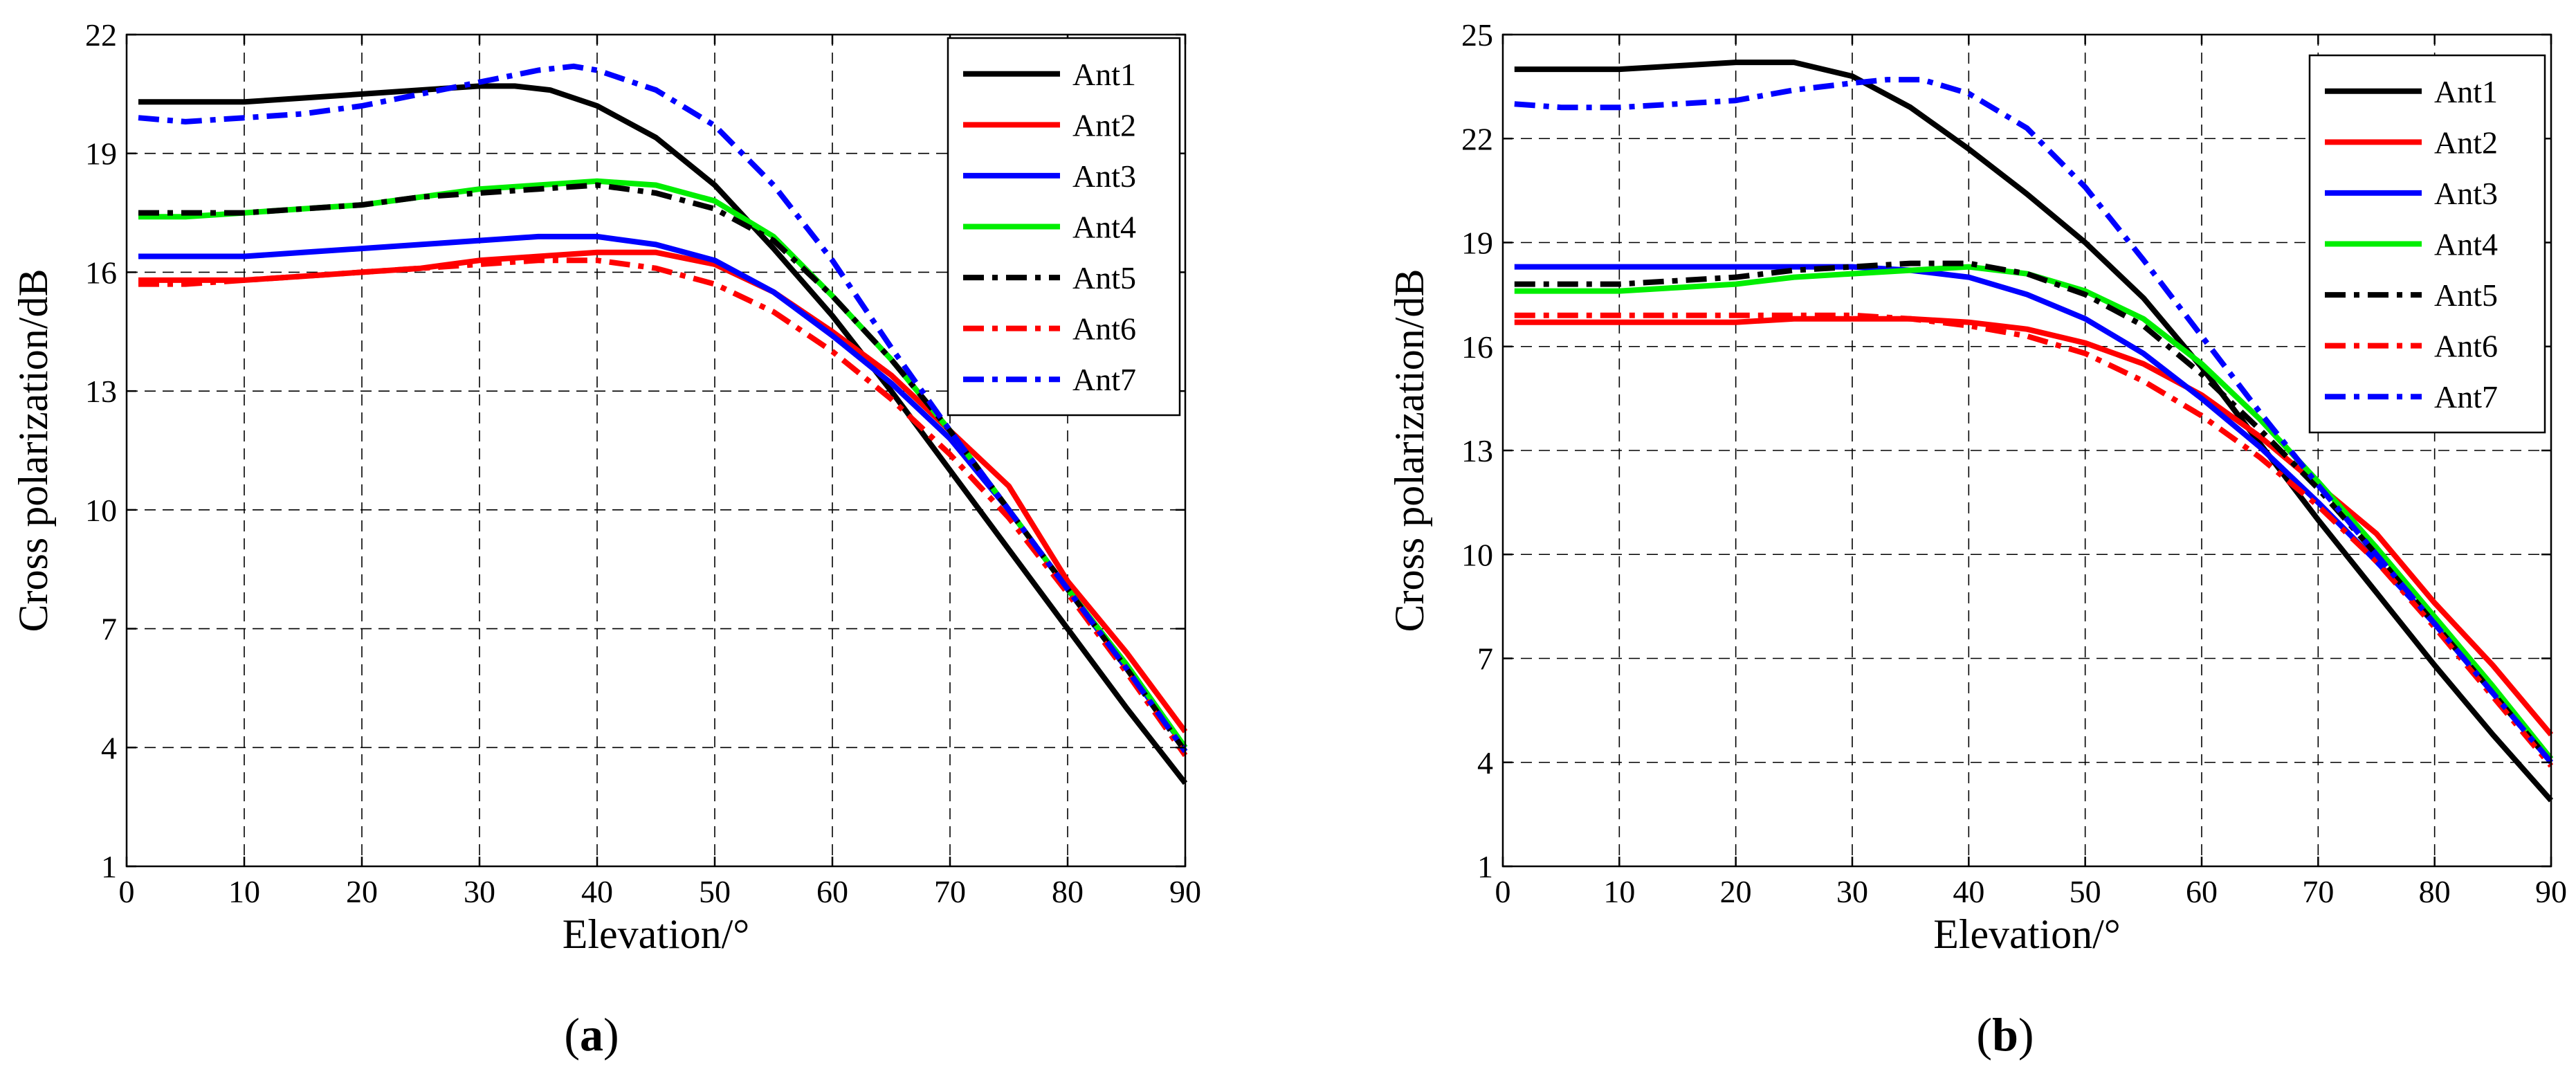  I want to click on panel-caption-b: (b), so click(2005, 1034).